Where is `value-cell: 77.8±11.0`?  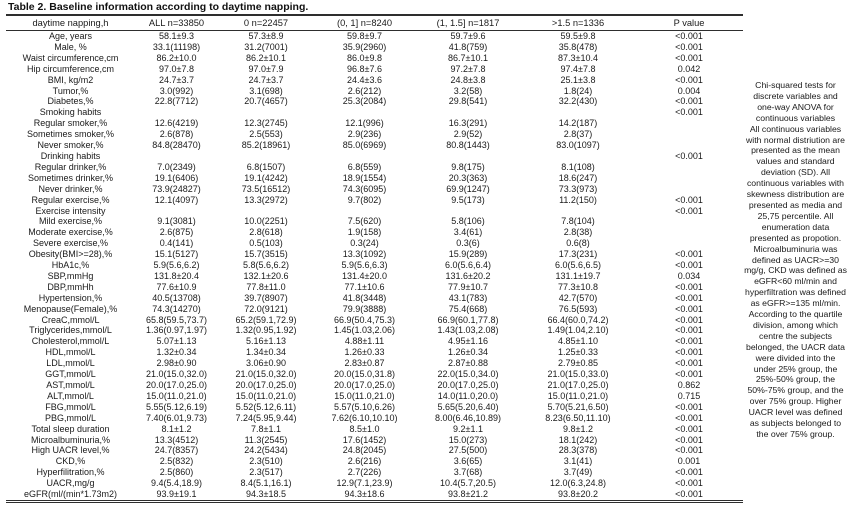 value-cell: 77.8±11.0 is located at coordinates (266, 286).